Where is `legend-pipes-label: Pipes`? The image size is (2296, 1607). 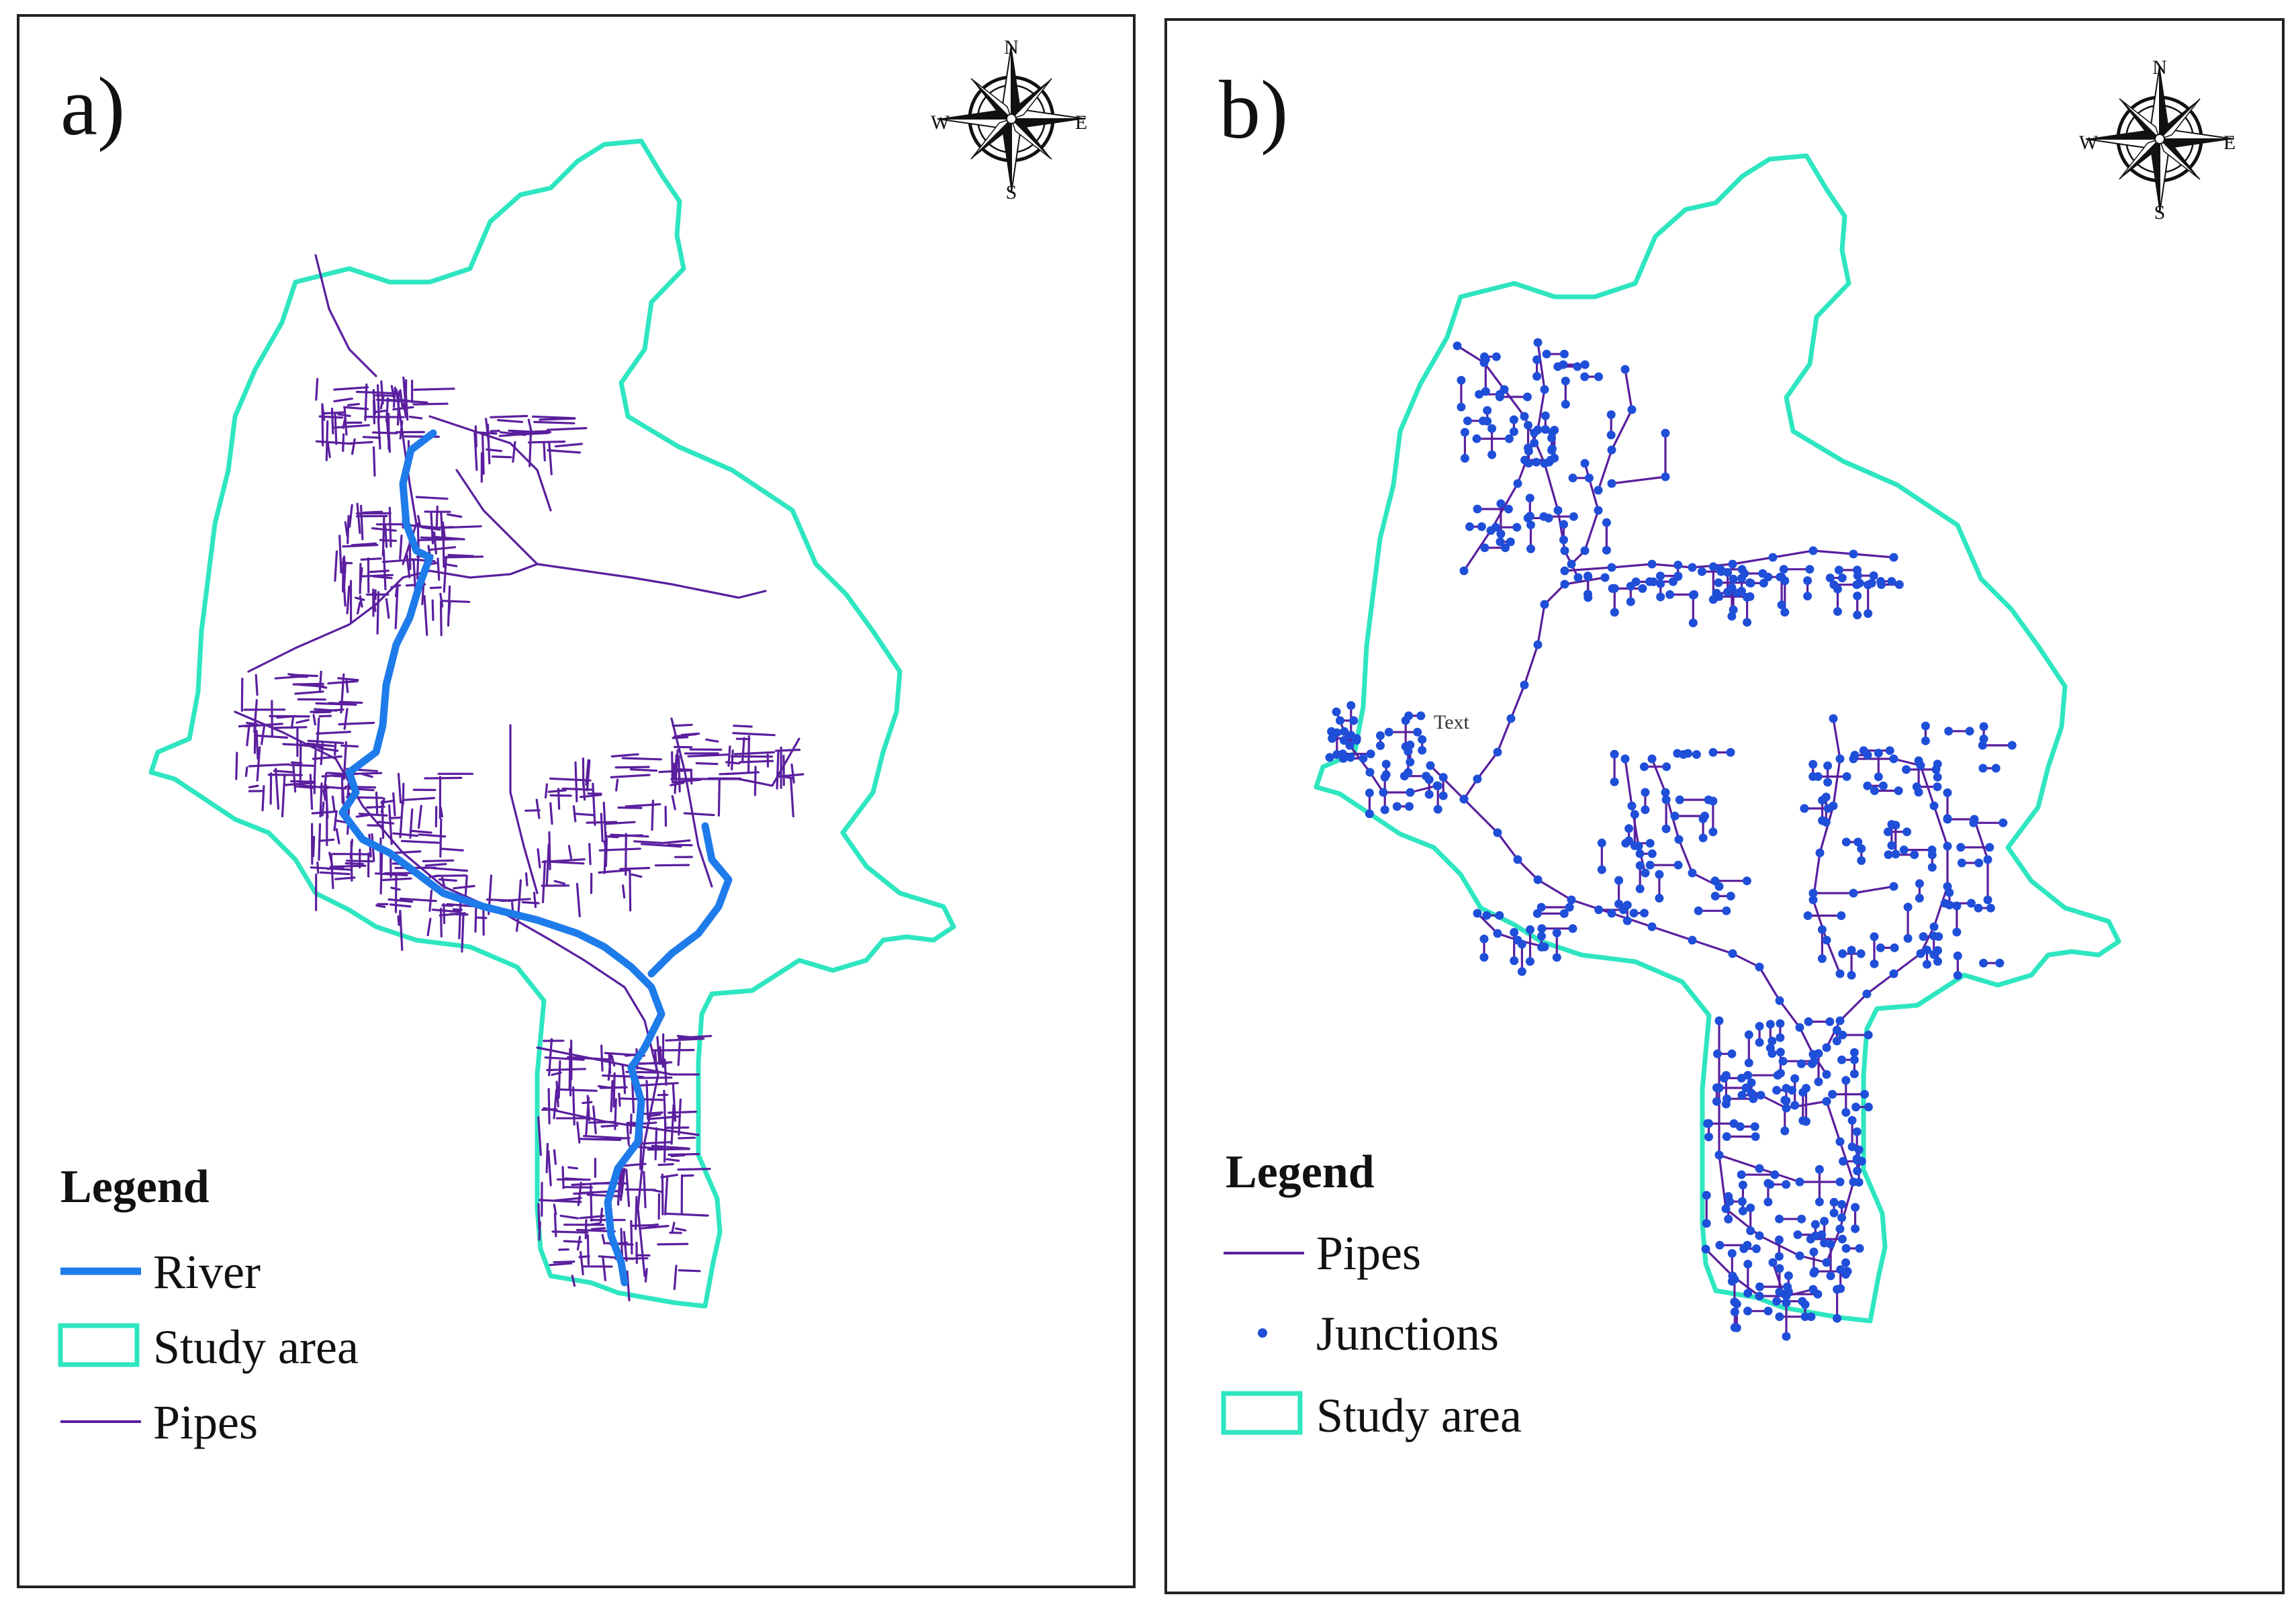
legend-pipes-label: Pipes is located at coordinates (1368, 1253).